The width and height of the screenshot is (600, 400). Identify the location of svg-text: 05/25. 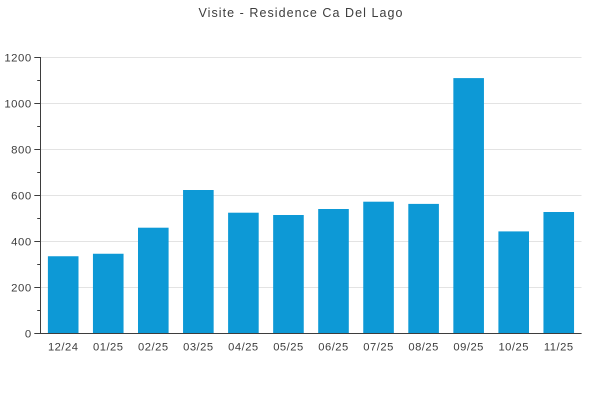
(288, 347).